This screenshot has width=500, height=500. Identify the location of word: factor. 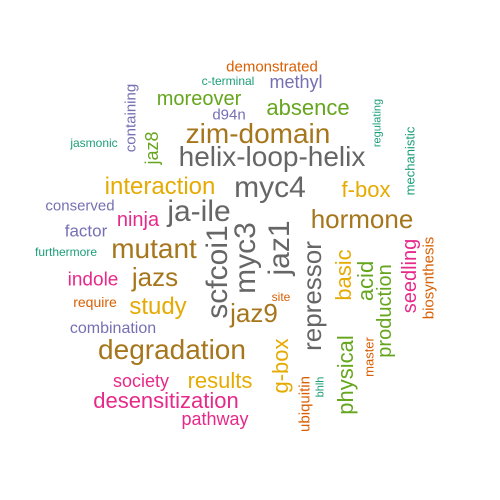
(86, 231).